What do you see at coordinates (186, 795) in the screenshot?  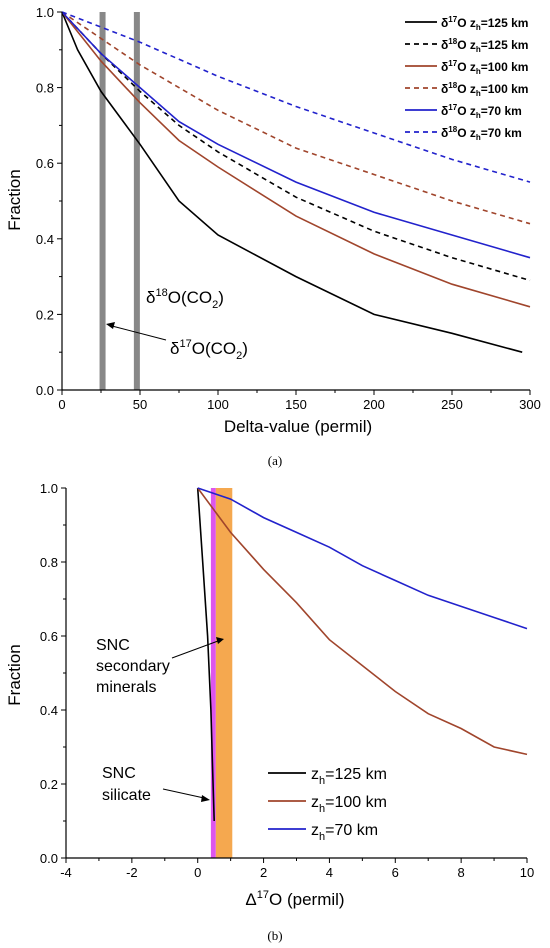 I see `annotation-arrow-silicate` at bounding box center [186, 795].